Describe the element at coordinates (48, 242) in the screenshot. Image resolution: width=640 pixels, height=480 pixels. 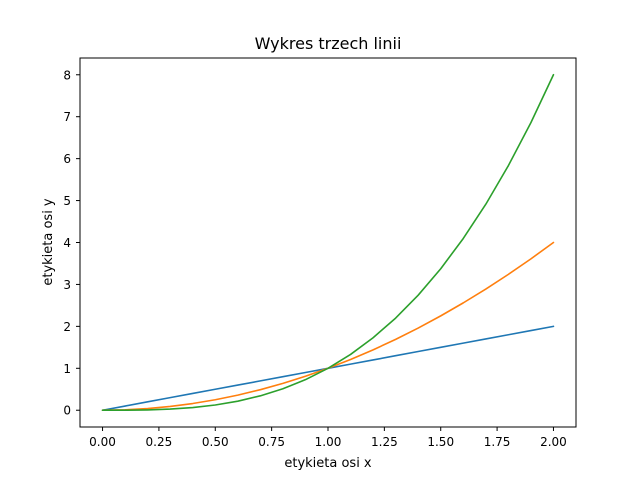
I see `y-axis-label: etykieta osi y` at that location.